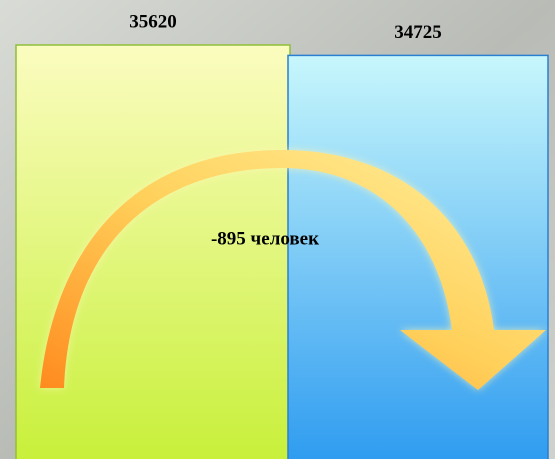  I want to click on value-label: 34725, so click(418, 32).